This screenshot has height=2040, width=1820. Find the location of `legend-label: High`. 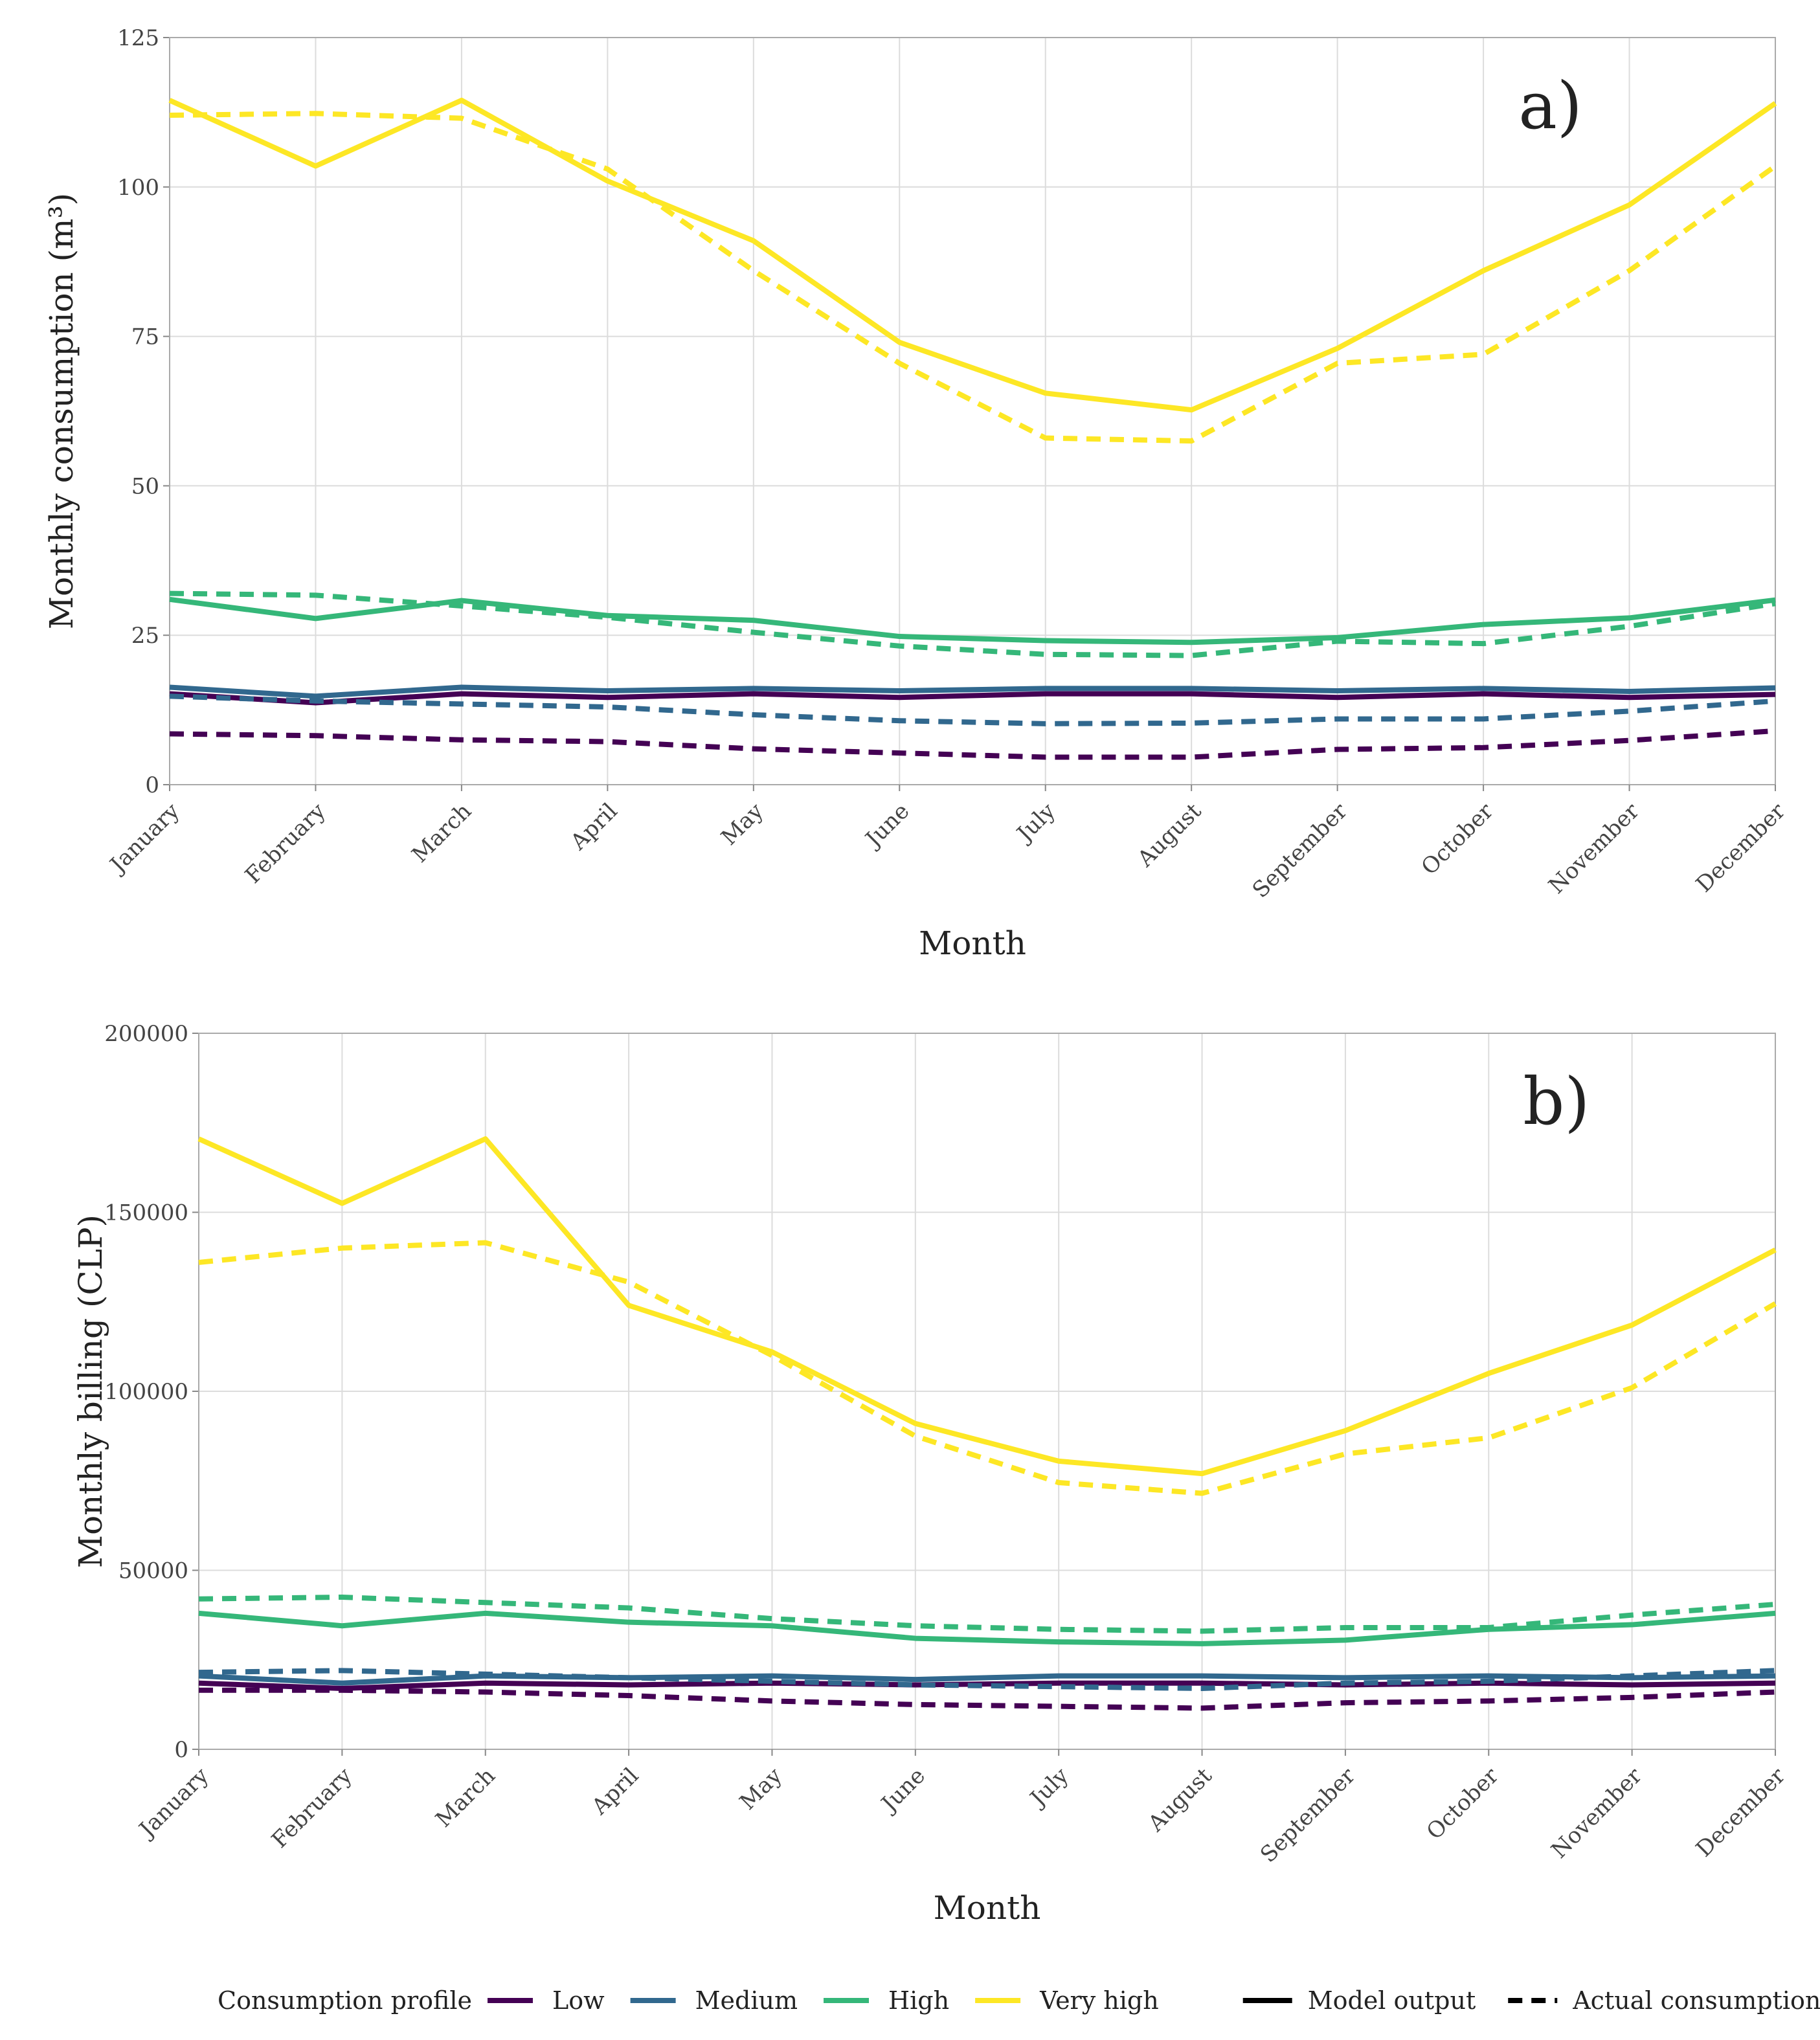

legend-label: High is located at coordinates (918, 2001).